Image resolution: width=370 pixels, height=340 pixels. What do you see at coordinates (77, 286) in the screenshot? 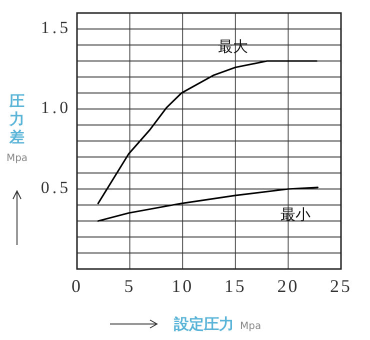
I see `x-tick-label: 0` at bounding box center [77, 286].